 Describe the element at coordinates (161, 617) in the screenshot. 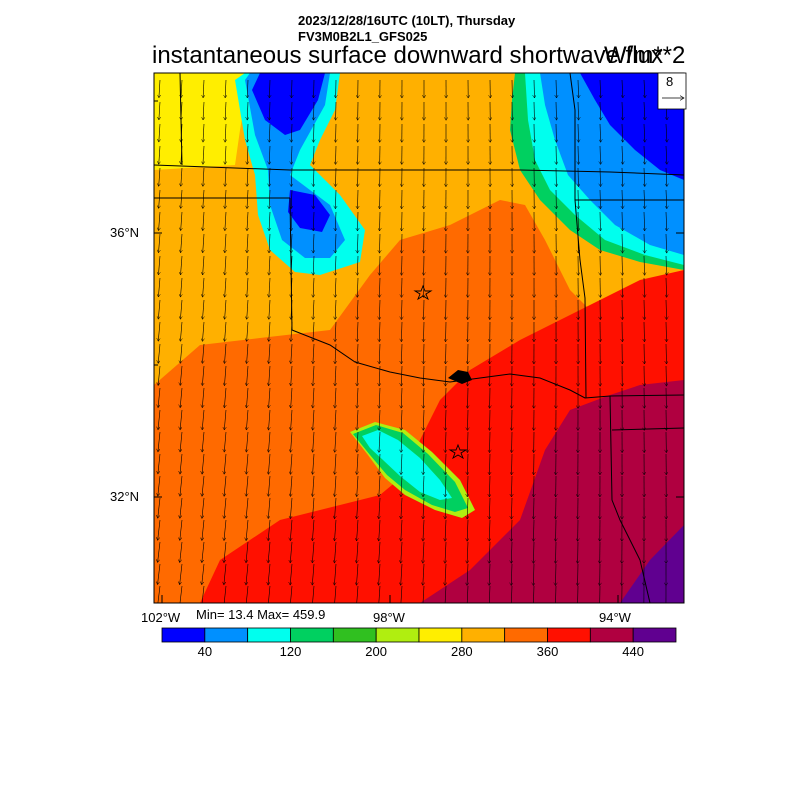

I see `lon-label-102w: 102°W` at that location.